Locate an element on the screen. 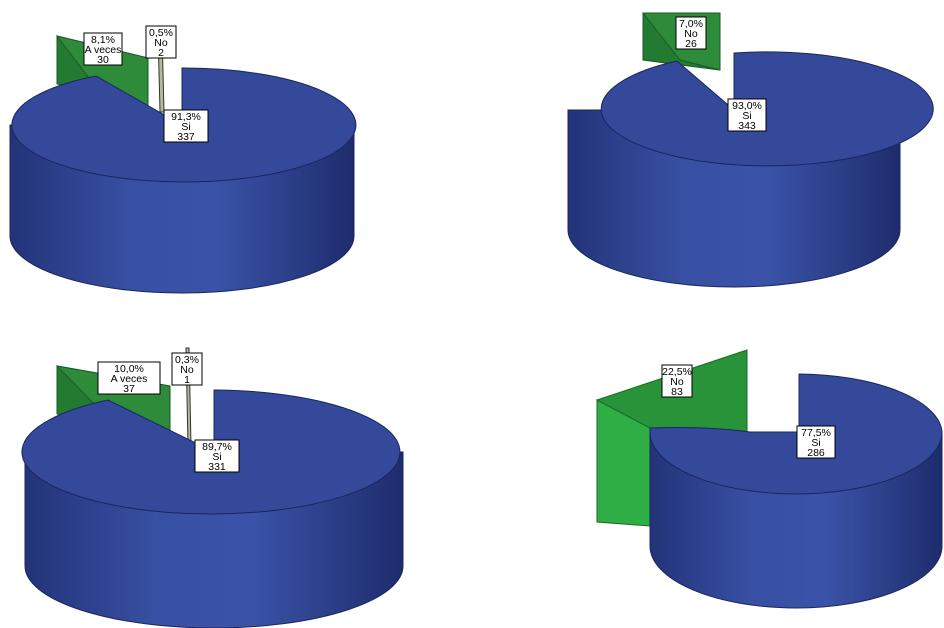  pie4-label-si: 77,5% Si 286 is located at coordinates (816, 442).